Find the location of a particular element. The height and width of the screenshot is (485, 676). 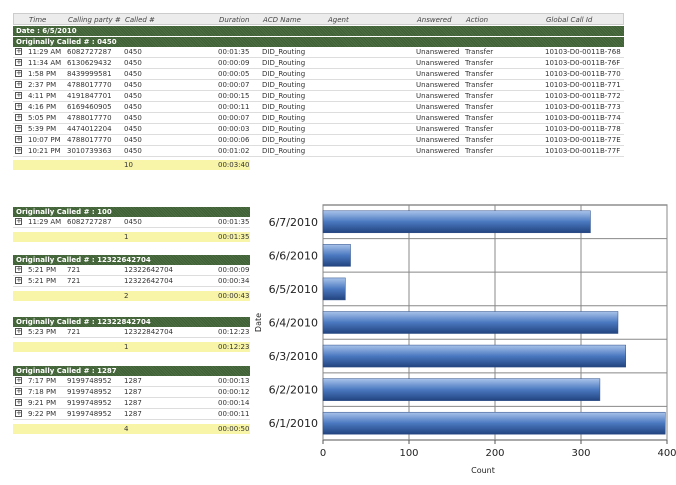

cell: 00:01:35 is located at coordinates (234, 52).